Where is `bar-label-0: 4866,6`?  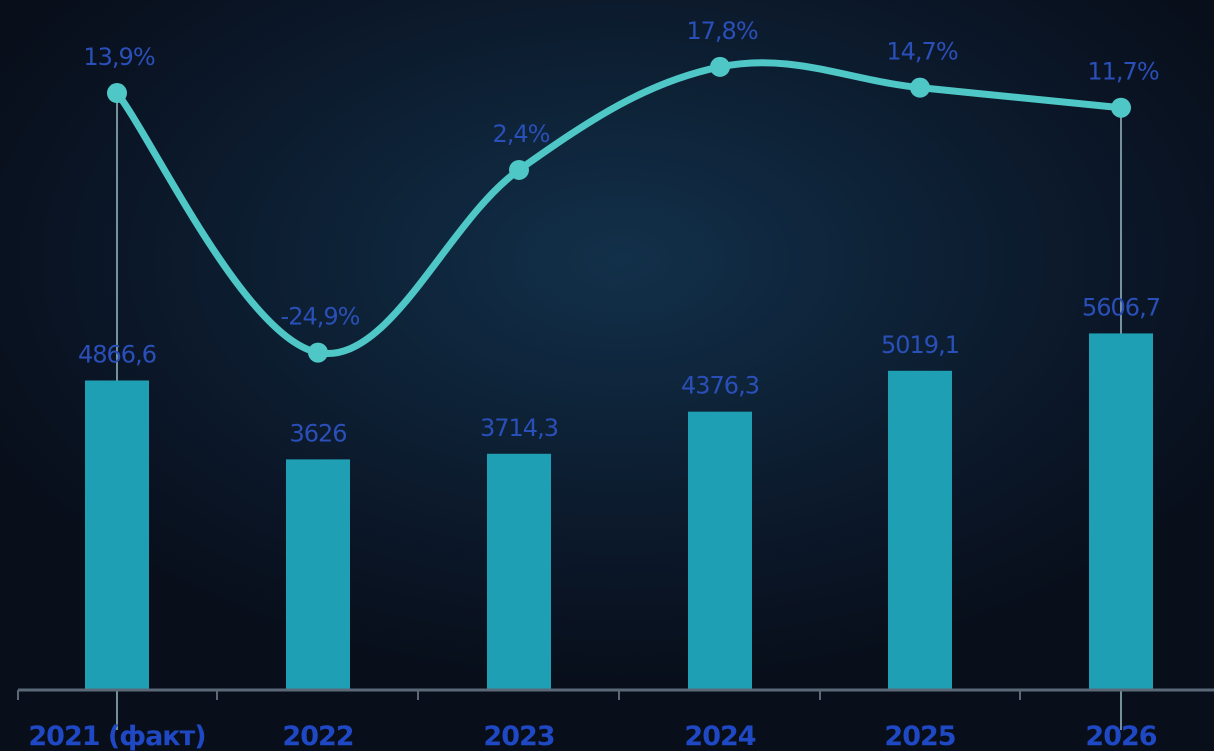
bar-label-0: 4866,6 is located at coordinates (117, 354).